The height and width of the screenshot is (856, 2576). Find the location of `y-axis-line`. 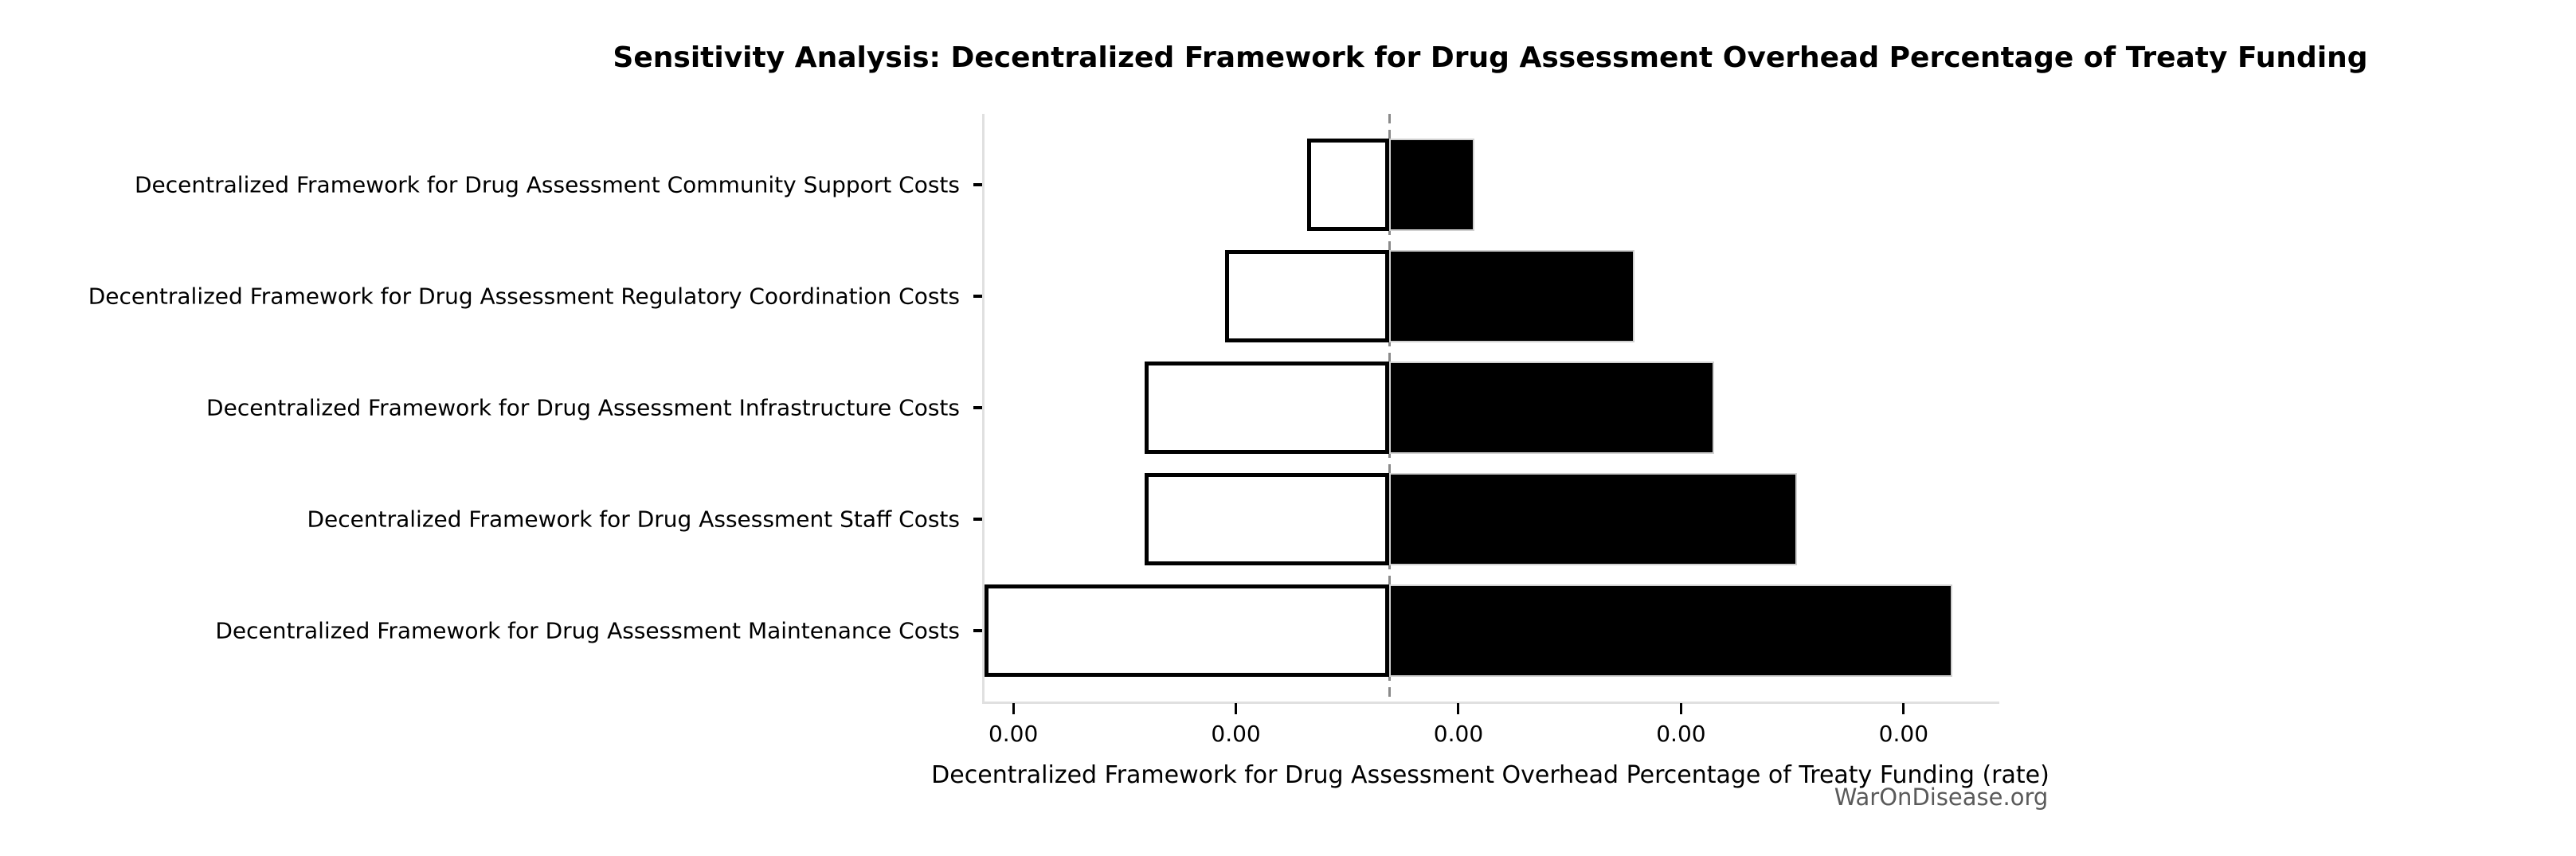

y-axis-line is located at coordinates (983, 408).